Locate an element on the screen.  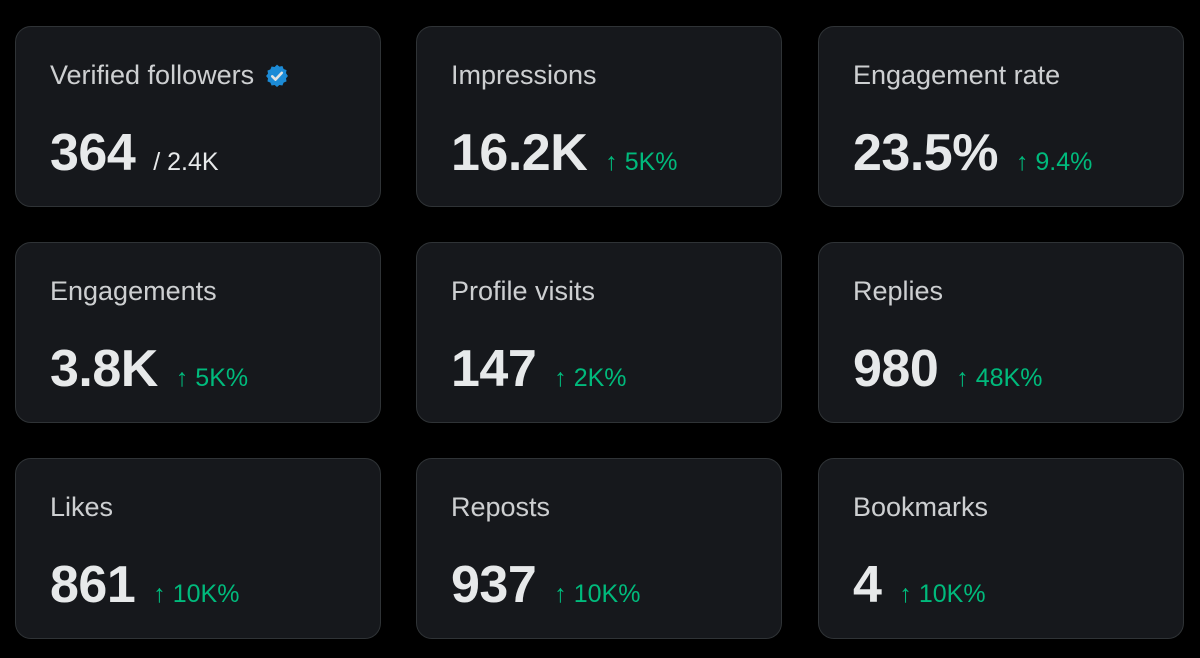
metric-delta-value: 9.4% is located at coordinates (1064, 162).